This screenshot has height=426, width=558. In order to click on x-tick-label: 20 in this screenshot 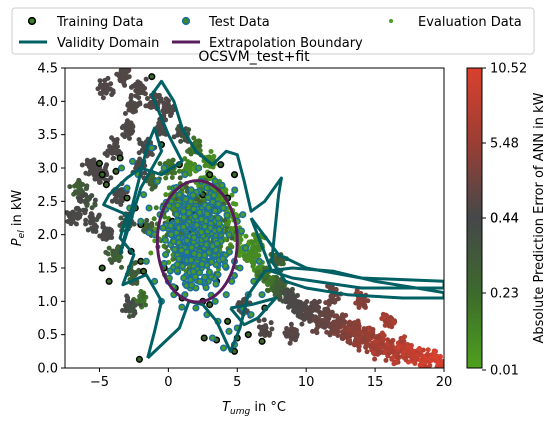, I will do `click(444, 382)`.